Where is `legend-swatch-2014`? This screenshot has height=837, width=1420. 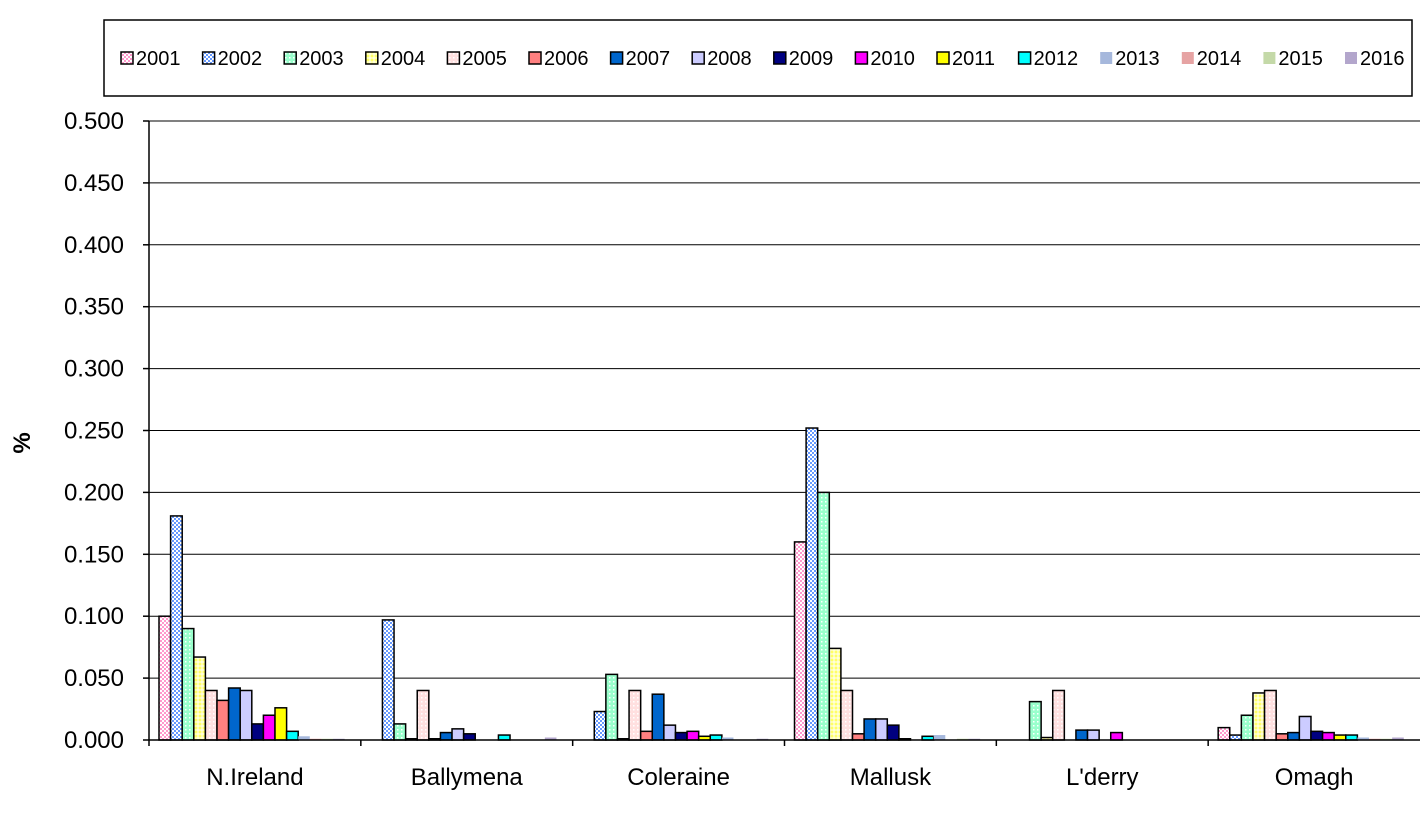
legend-swatch-2014 is located at coordinates (1187, 58).